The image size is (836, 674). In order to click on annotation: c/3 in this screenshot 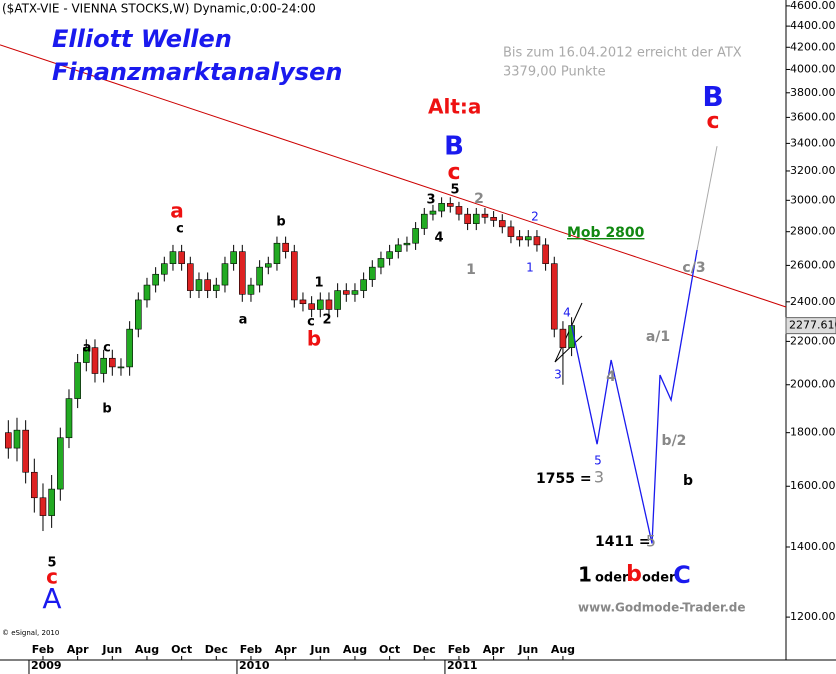, I will do `click(693, 268)`.